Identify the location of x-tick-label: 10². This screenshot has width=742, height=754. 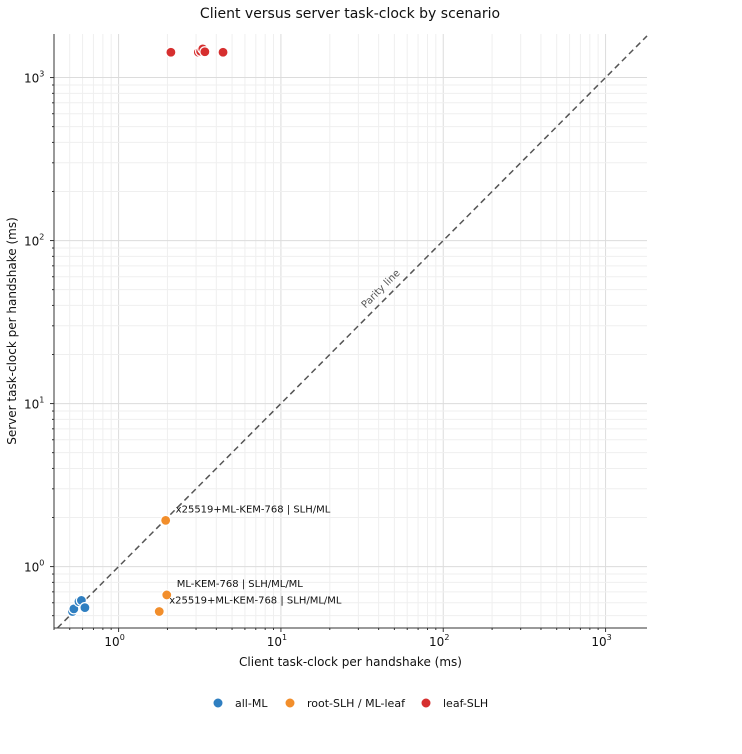
(439, 641).